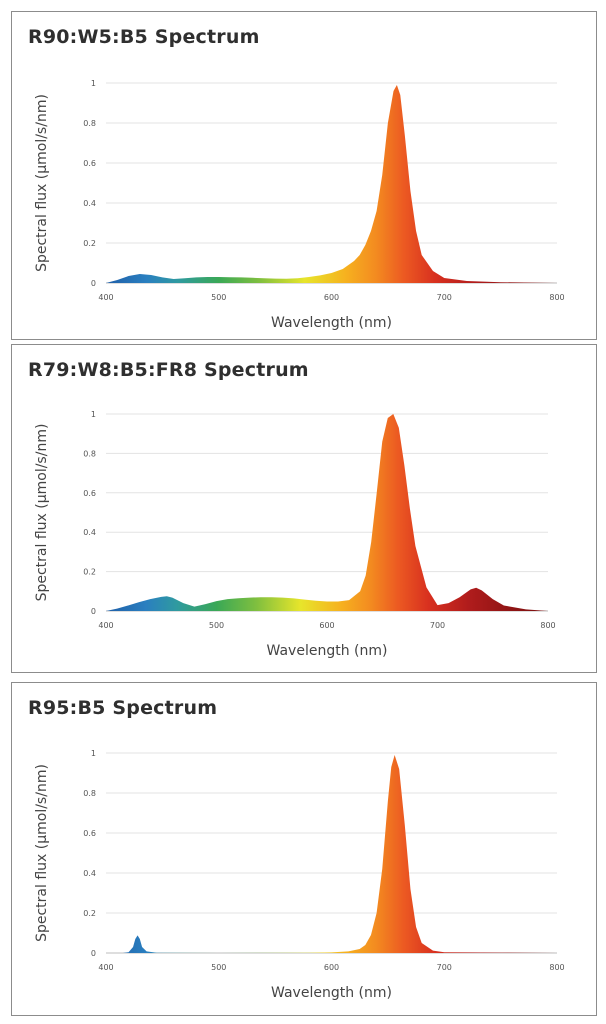  I want to click on chart-title: R90:W5:B5 Spectrum, so click(144, 37).